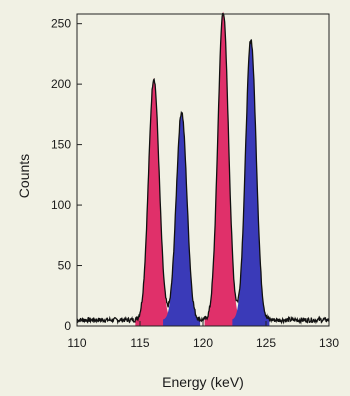  Describe the element at coordinates (66, 175) in the screenshot. I see `y-axis: 0 50 100 150 200 250` at that location.